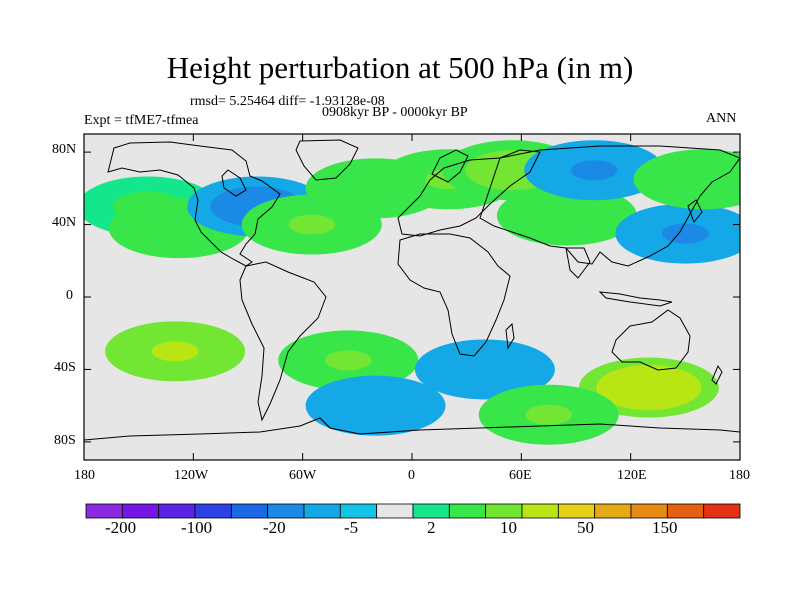 This screenshot has width=800, height=600. Describe the element at coordinates (395, 112) in the screenshot. I see `period-label: 0908kyr BP - 0000kyr BP` at that location.